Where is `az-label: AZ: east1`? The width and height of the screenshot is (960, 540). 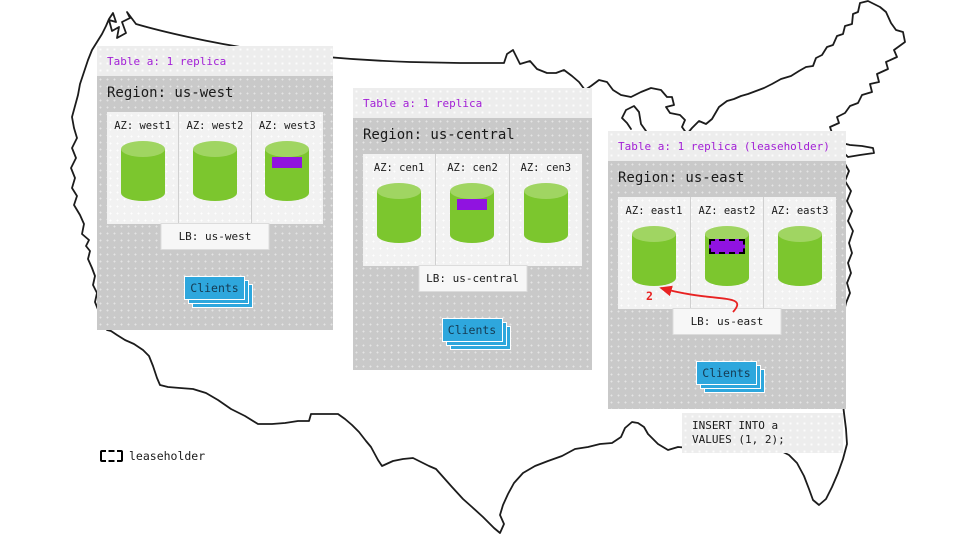 az-label: AZ: east1 is located at coordinates (654, 211).